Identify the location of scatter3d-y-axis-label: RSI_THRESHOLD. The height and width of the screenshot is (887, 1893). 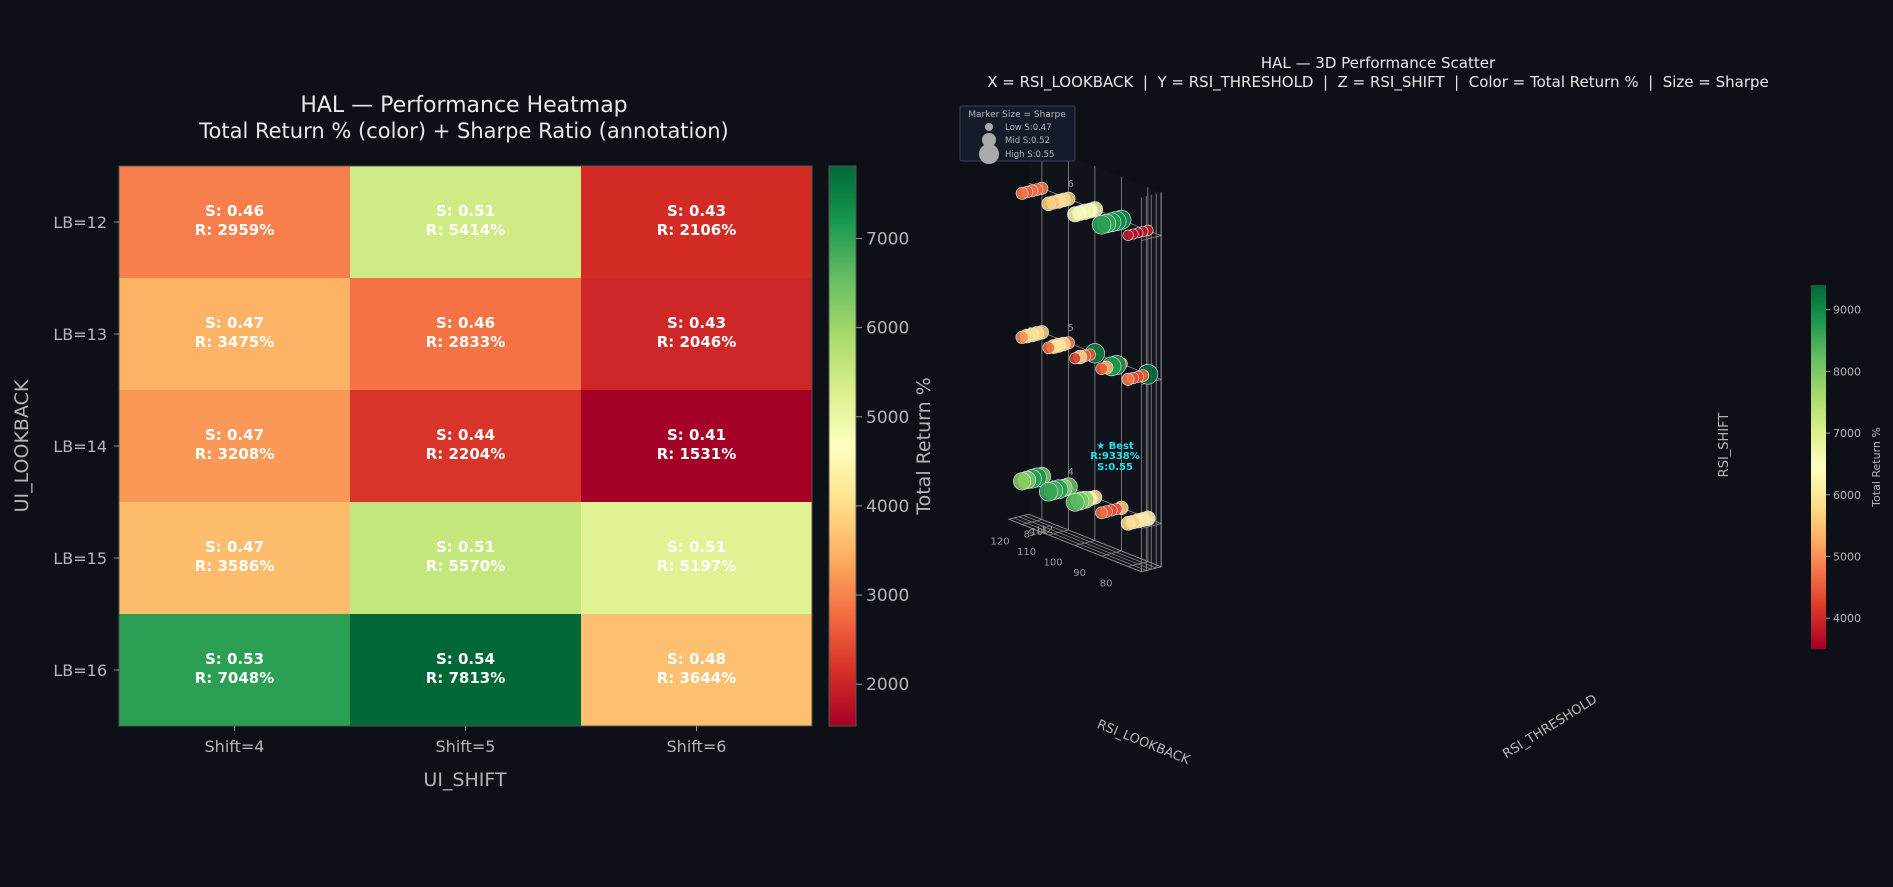
(1550, 727).